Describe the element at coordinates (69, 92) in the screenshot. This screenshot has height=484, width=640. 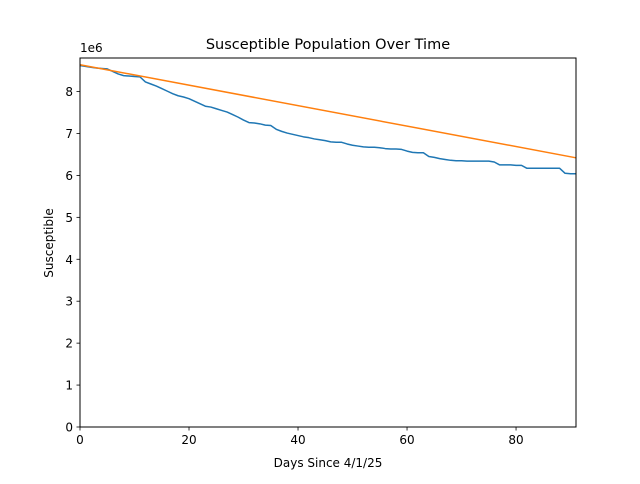
I see `y-tick-label: 8` at that location.